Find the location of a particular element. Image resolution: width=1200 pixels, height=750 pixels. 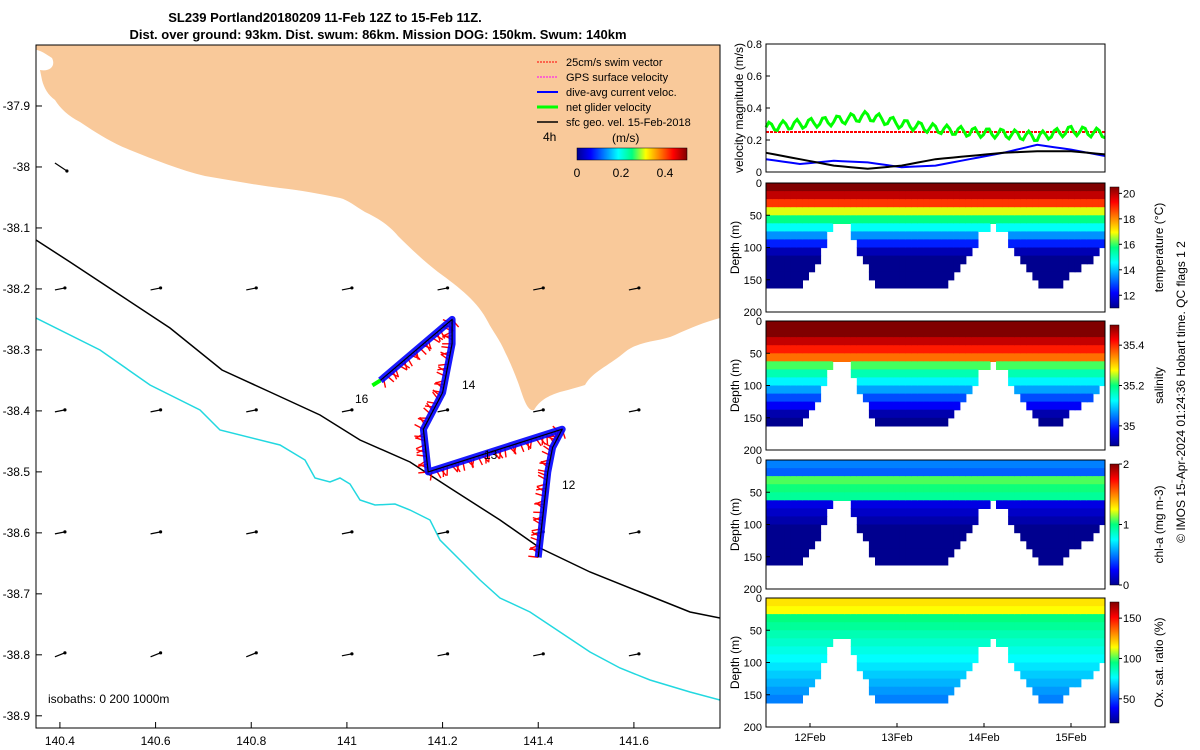

section-colorbar-label: temperature (°C) is located at coordinates (1159, 248).